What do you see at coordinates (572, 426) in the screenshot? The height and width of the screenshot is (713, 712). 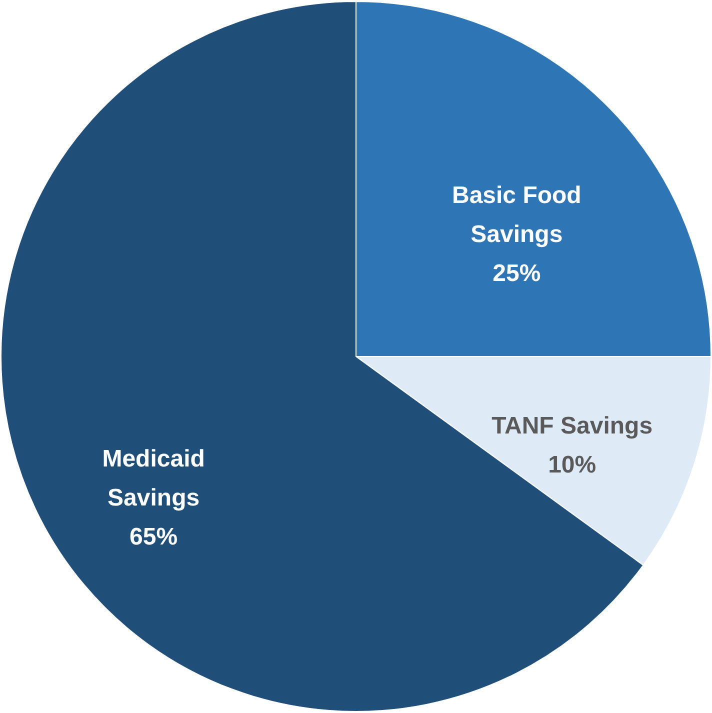 I see `slice-label: TANF Savings` at bounding box center [572, 426].